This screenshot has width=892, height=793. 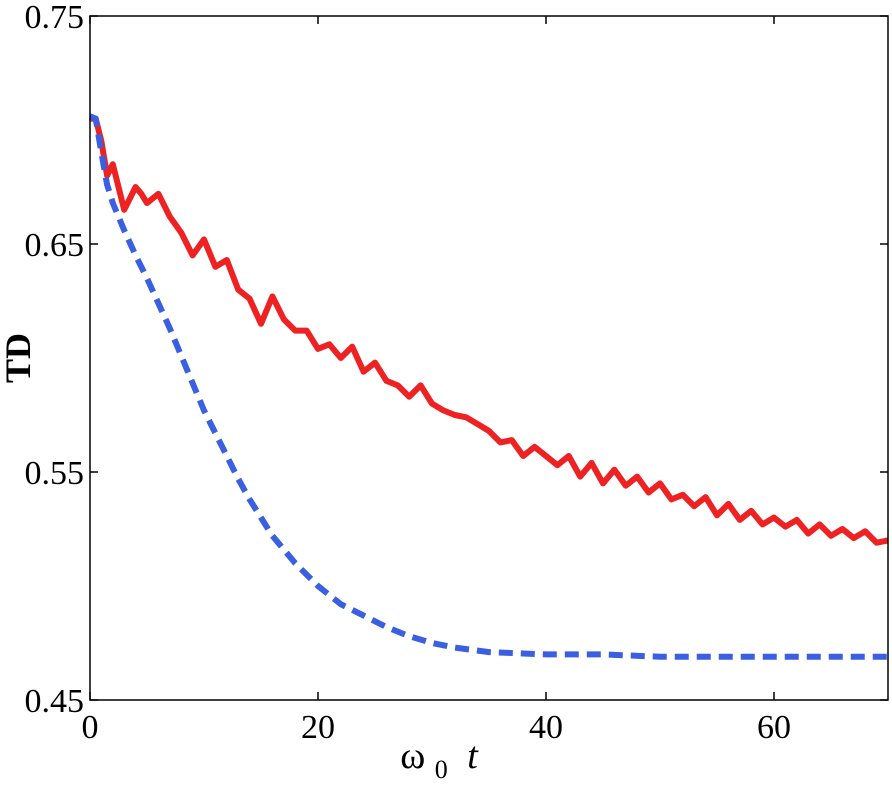 I want to click on y-tick-label: 0.65, so click(x=55, y=245).